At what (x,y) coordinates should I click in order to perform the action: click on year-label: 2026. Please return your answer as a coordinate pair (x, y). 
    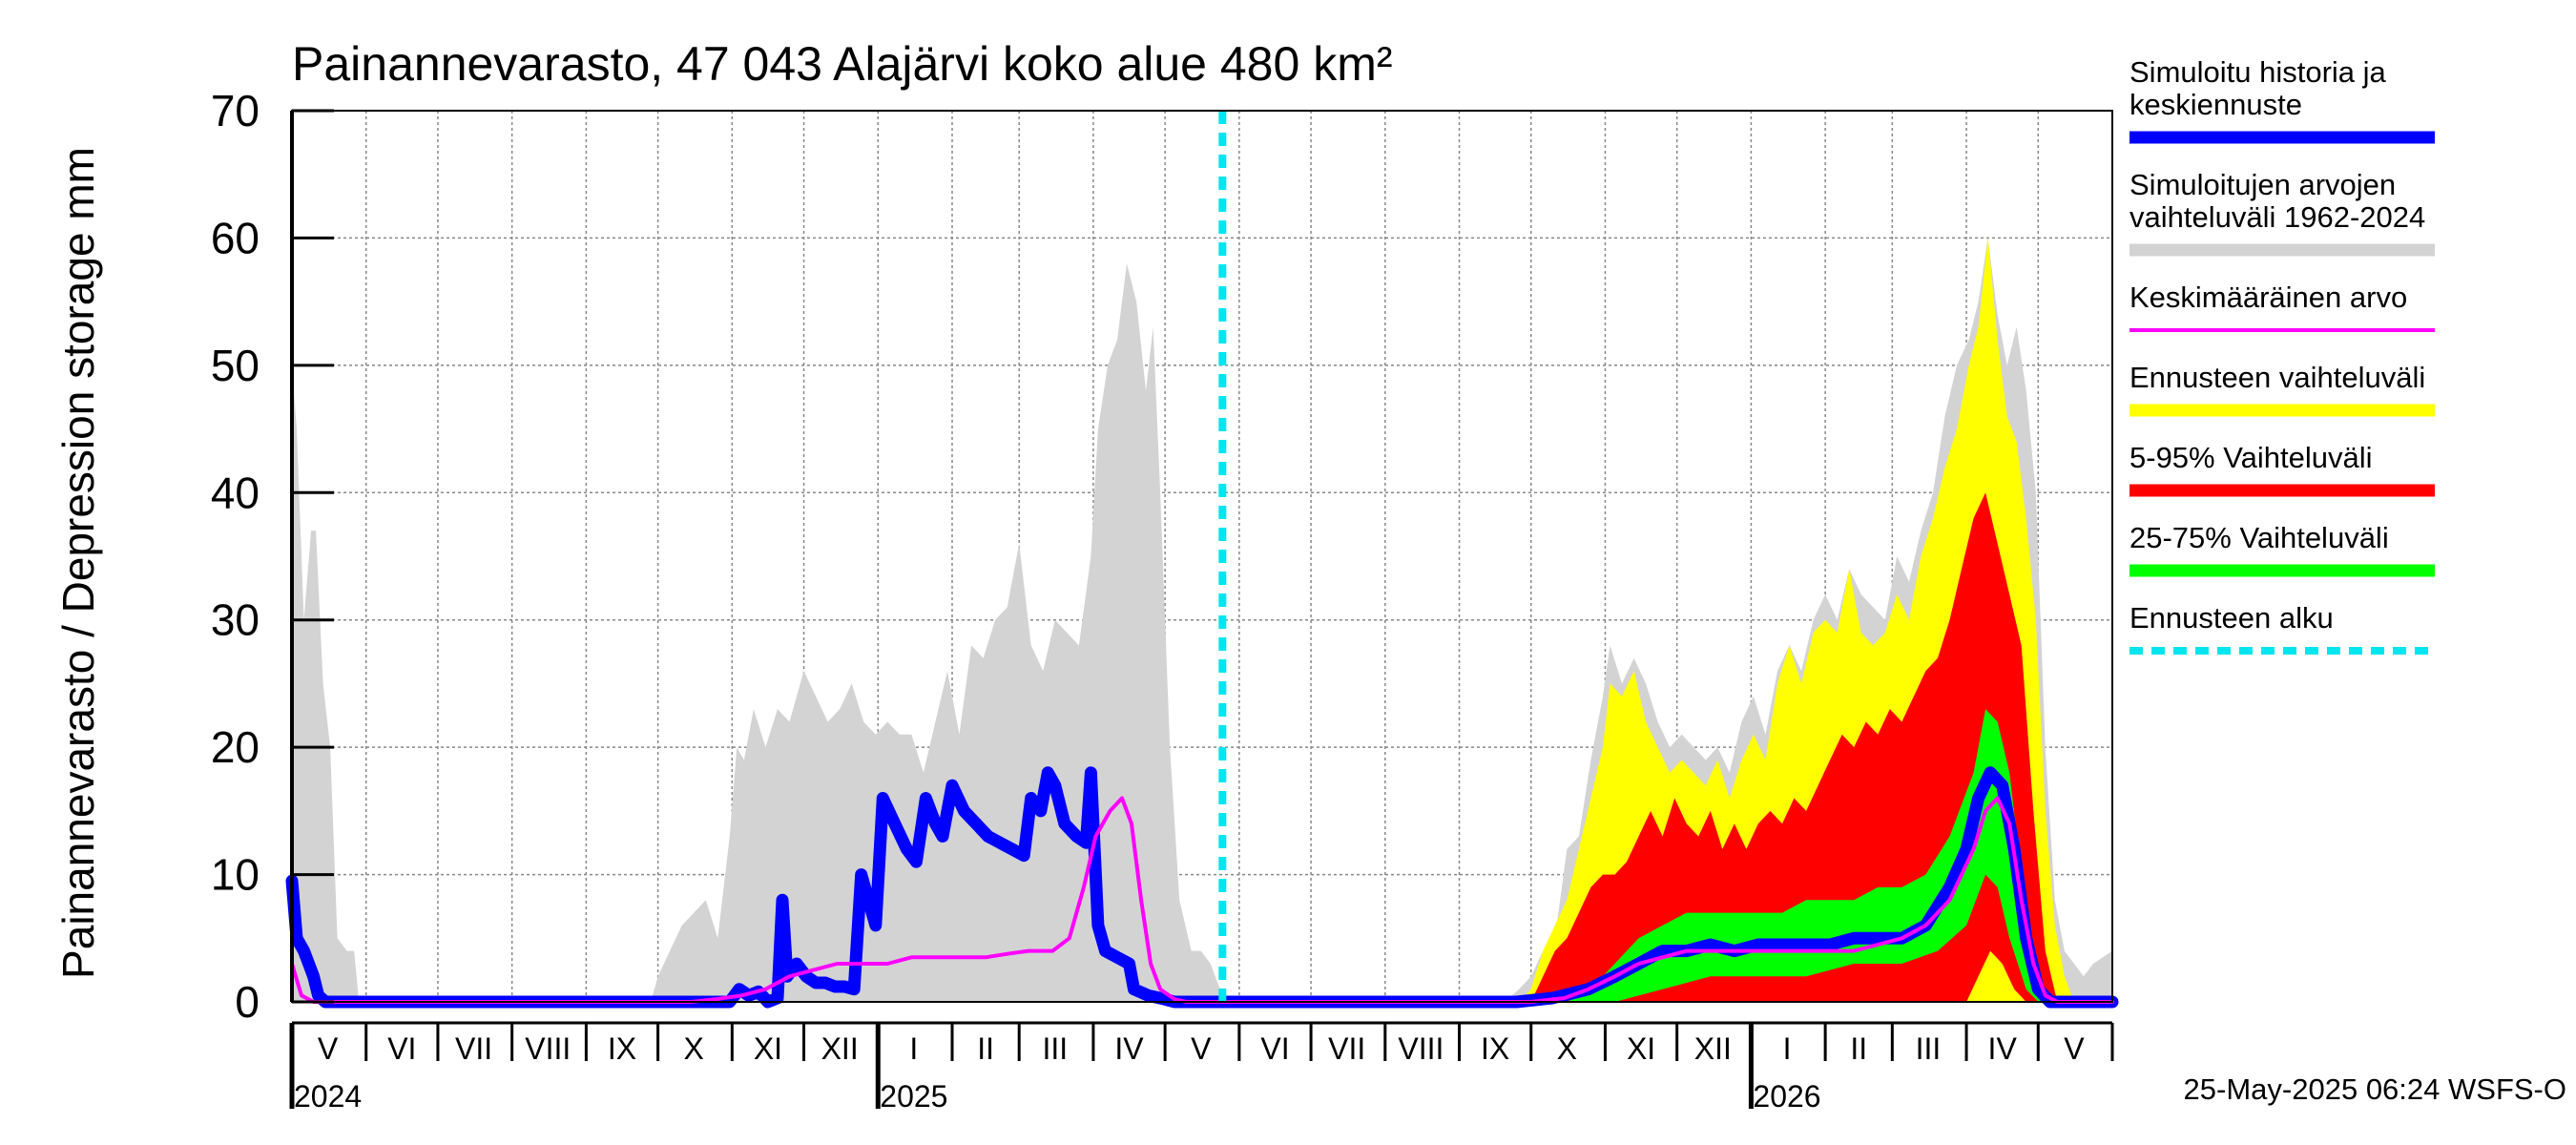
    Looking at the image, I should click on (1786, 1096).